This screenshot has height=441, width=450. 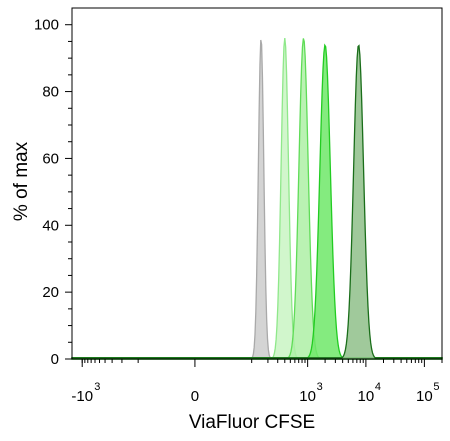 I want to click on y-tick-label: 100, so click(x=46, y=25).